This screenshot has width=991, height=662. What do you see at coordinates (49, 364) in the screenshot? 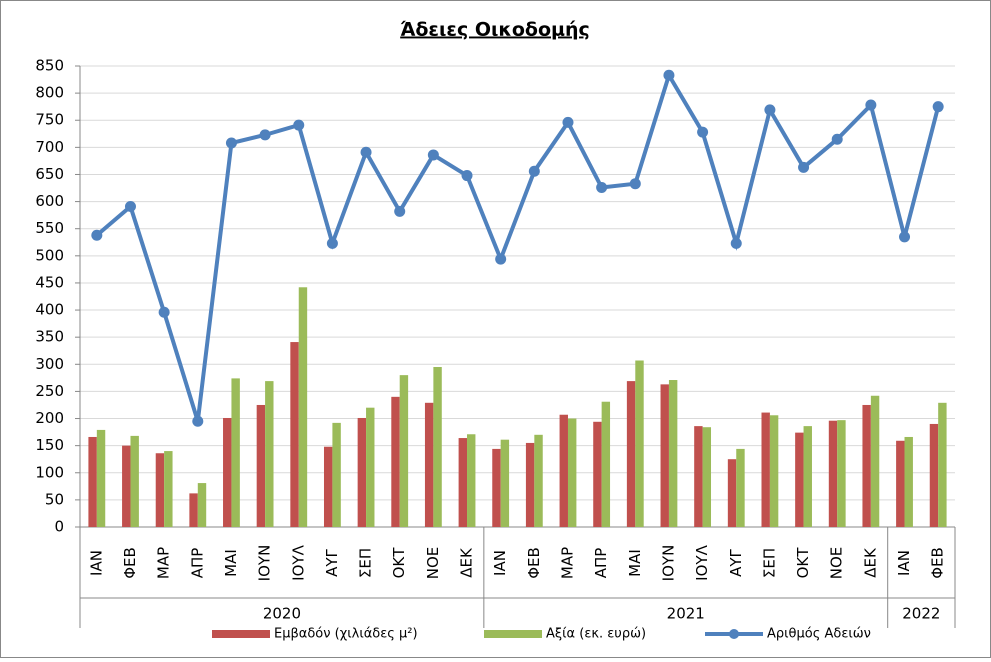
I see `y-tick-label: 300` at bounding box center [49, 364].